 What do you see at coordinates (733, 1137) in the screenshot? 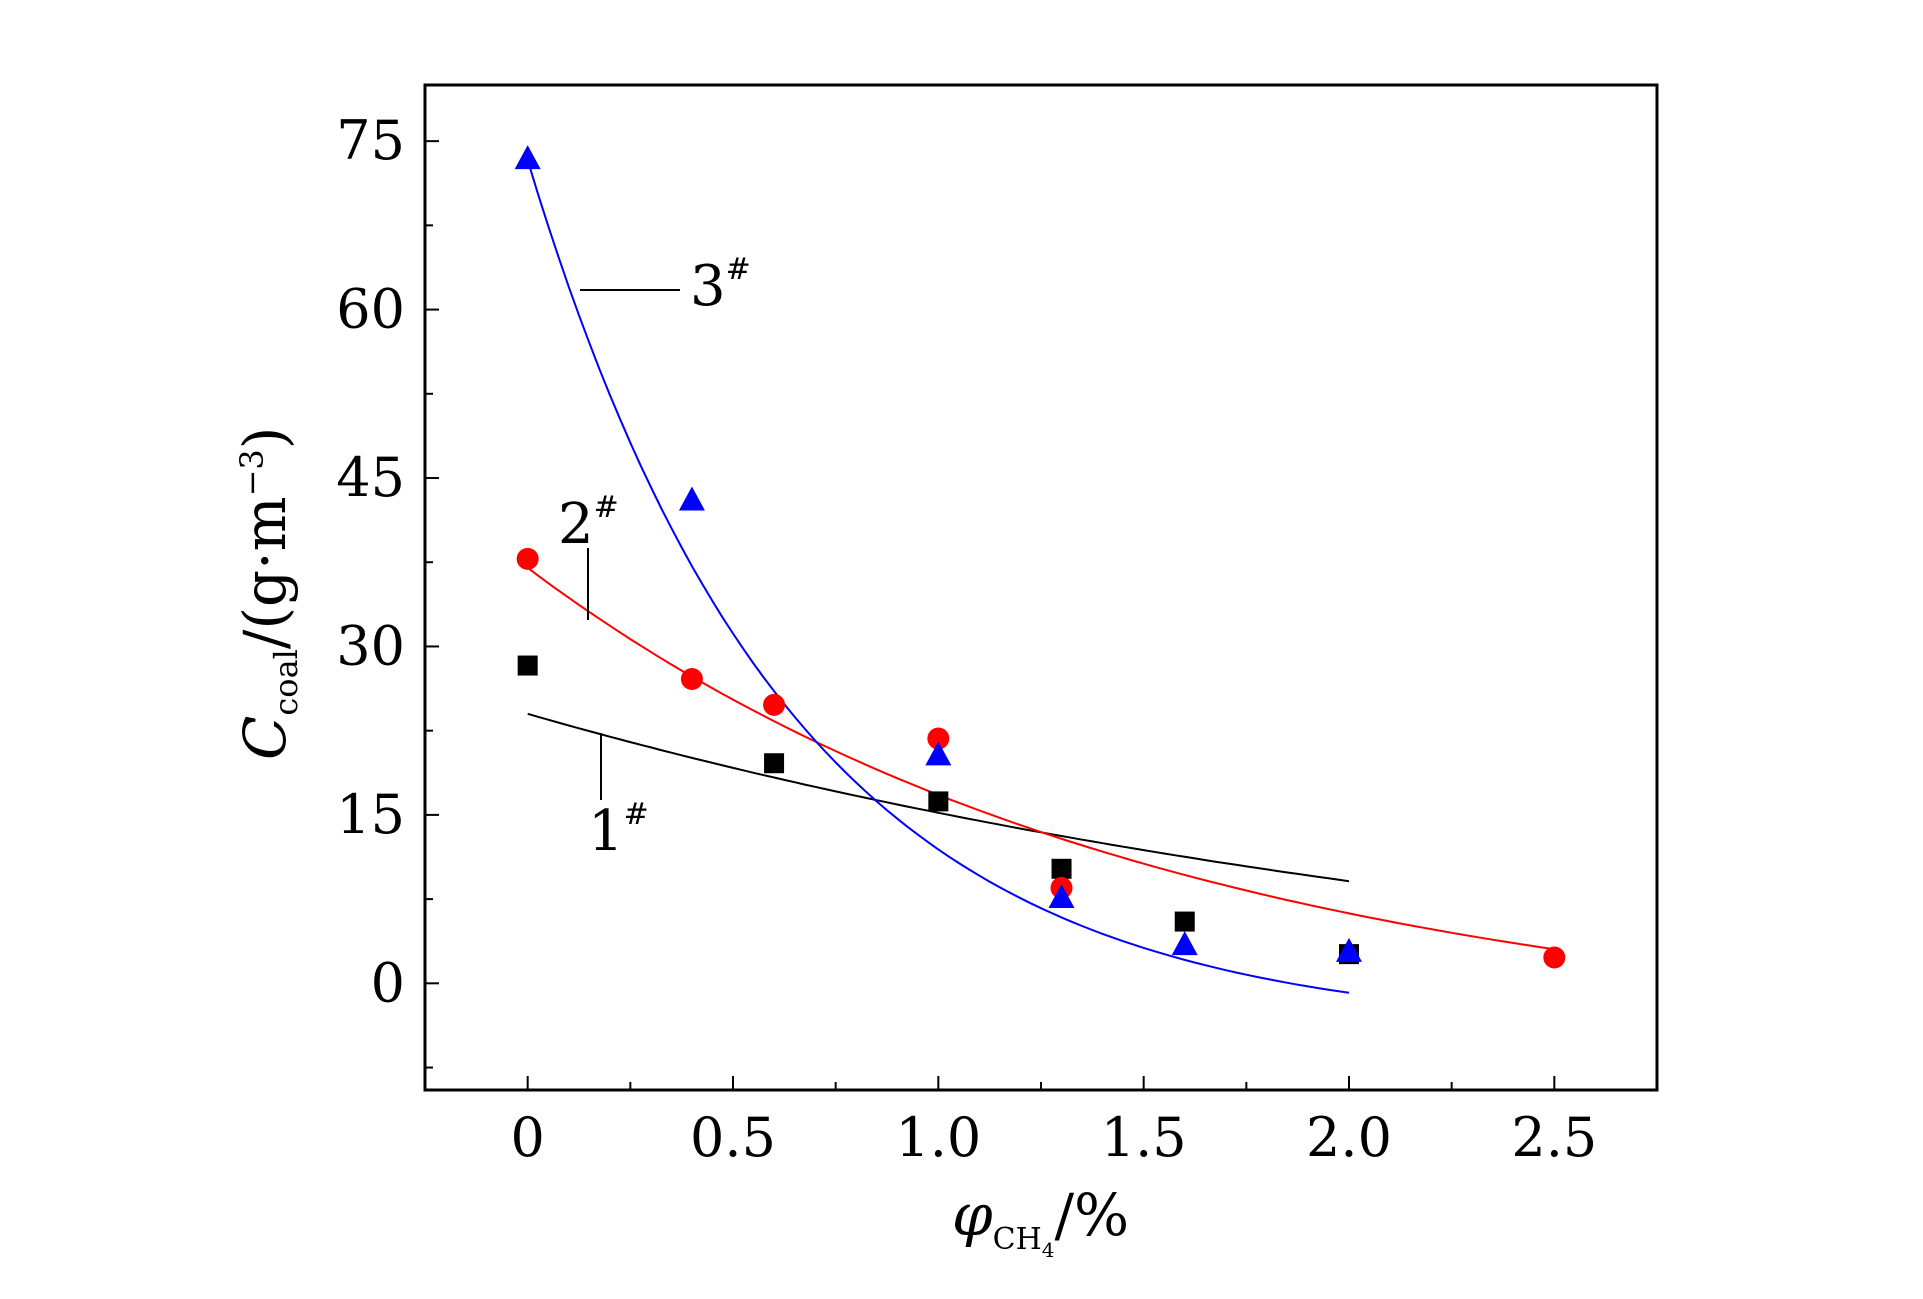
I see `x-tick-label: 0.5` at bounding box center [733, 1137].